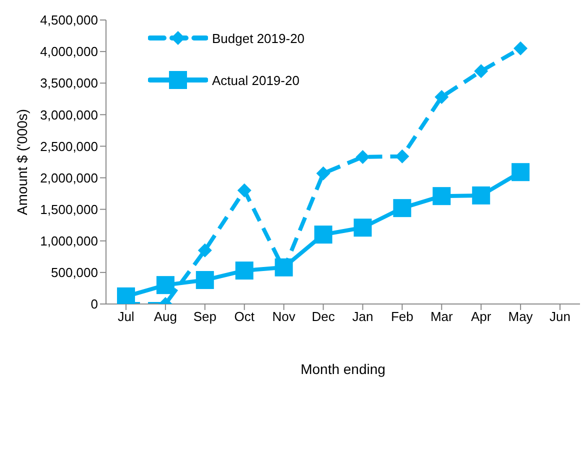 Image resolution: width=587 pixels, height=475 pixels. What do you see at coordinates (69, 83) in the screenshot?
I see `y-tick-label: 3,500,000` at bounding box center [69, 83].